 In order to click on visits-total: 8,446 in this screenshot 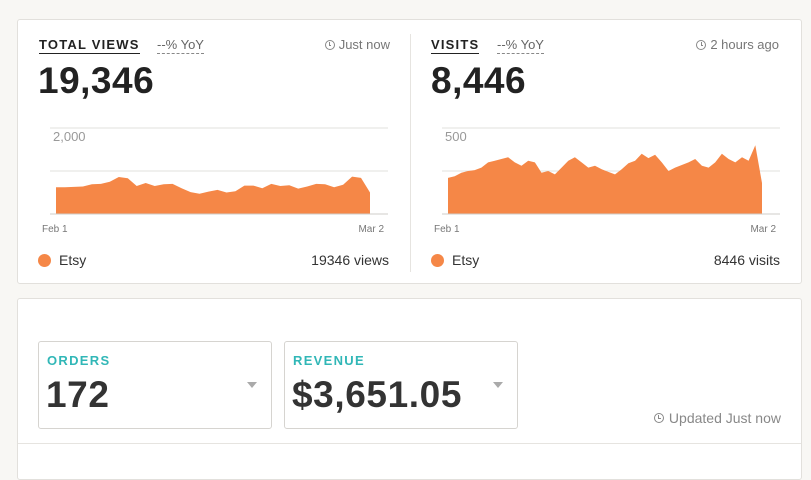, I will do `click(479, 80)`.